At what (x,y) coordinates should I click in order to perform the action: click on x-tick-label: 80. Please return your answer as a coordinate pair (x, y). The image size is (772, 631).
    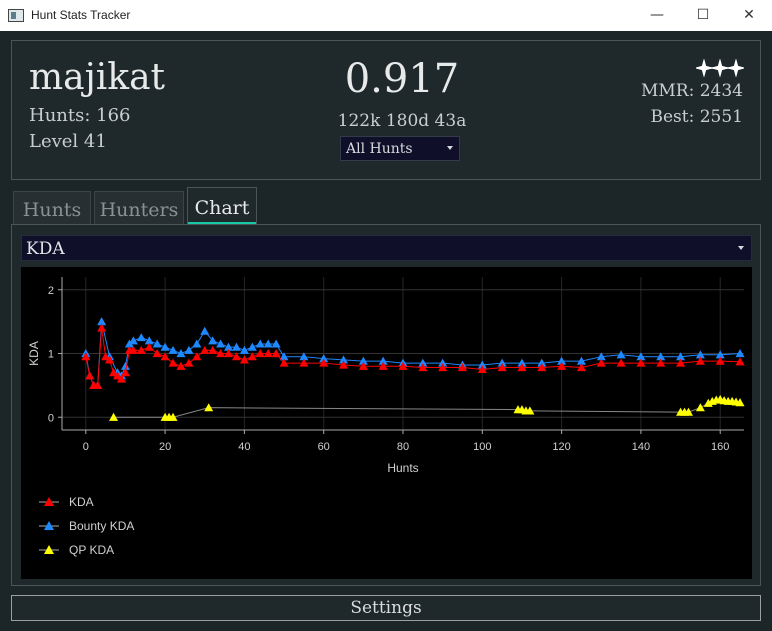
    Looking at the image, I should click on (403, 447).